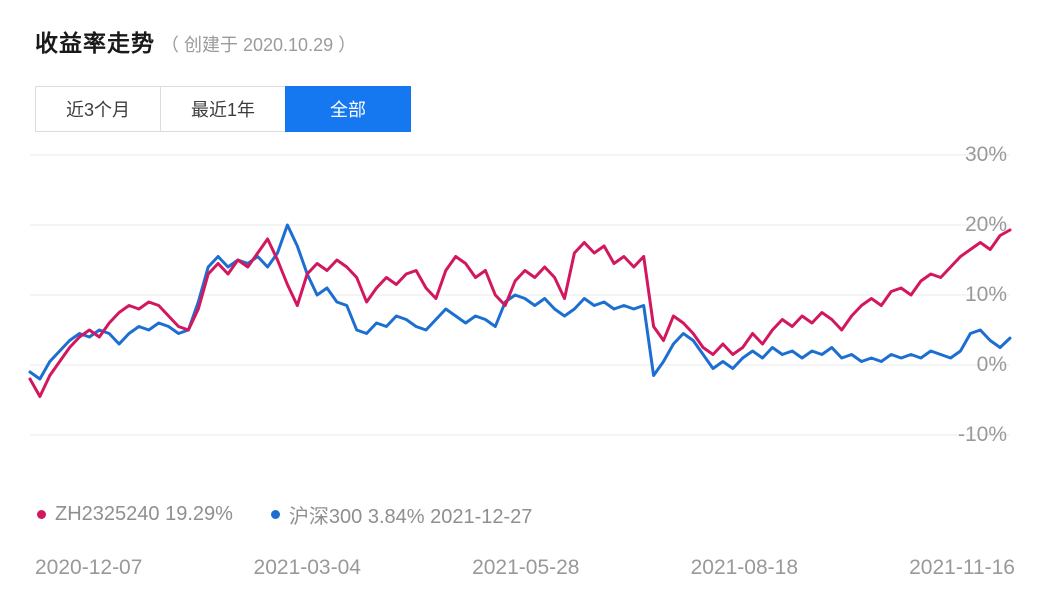 The image size is (1041, 604). I want to click on legend-item-portfolio: ZH2325240 19.29%, so click(135, 514).